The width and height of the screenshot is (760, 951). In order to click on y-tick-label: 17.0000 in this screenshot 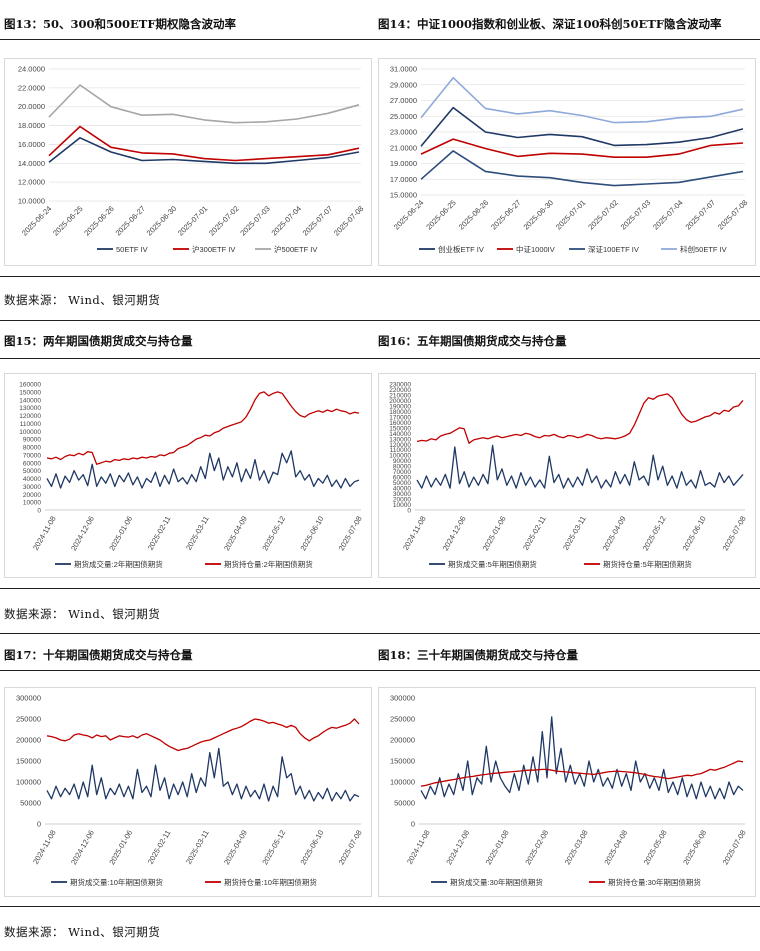, I will do `click(403, 179)`.